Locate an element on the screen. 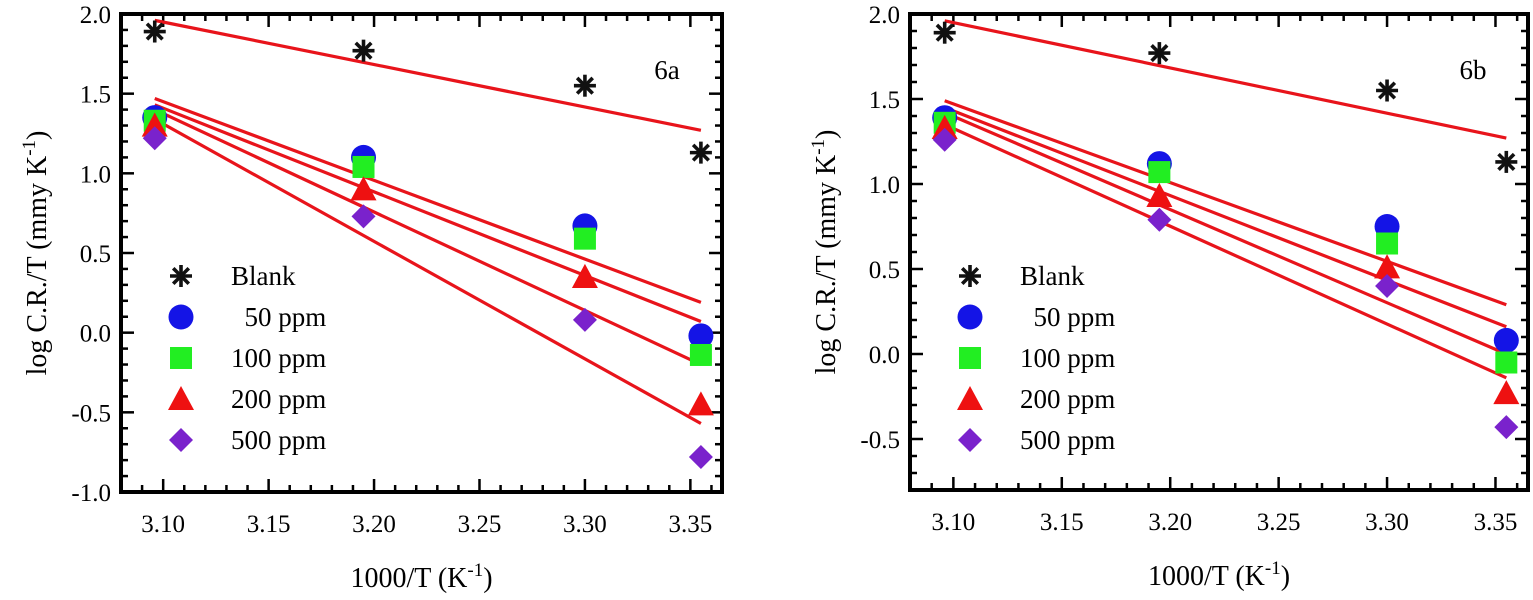  fit-line-200-ppm is located at coordinates (1225, 233).